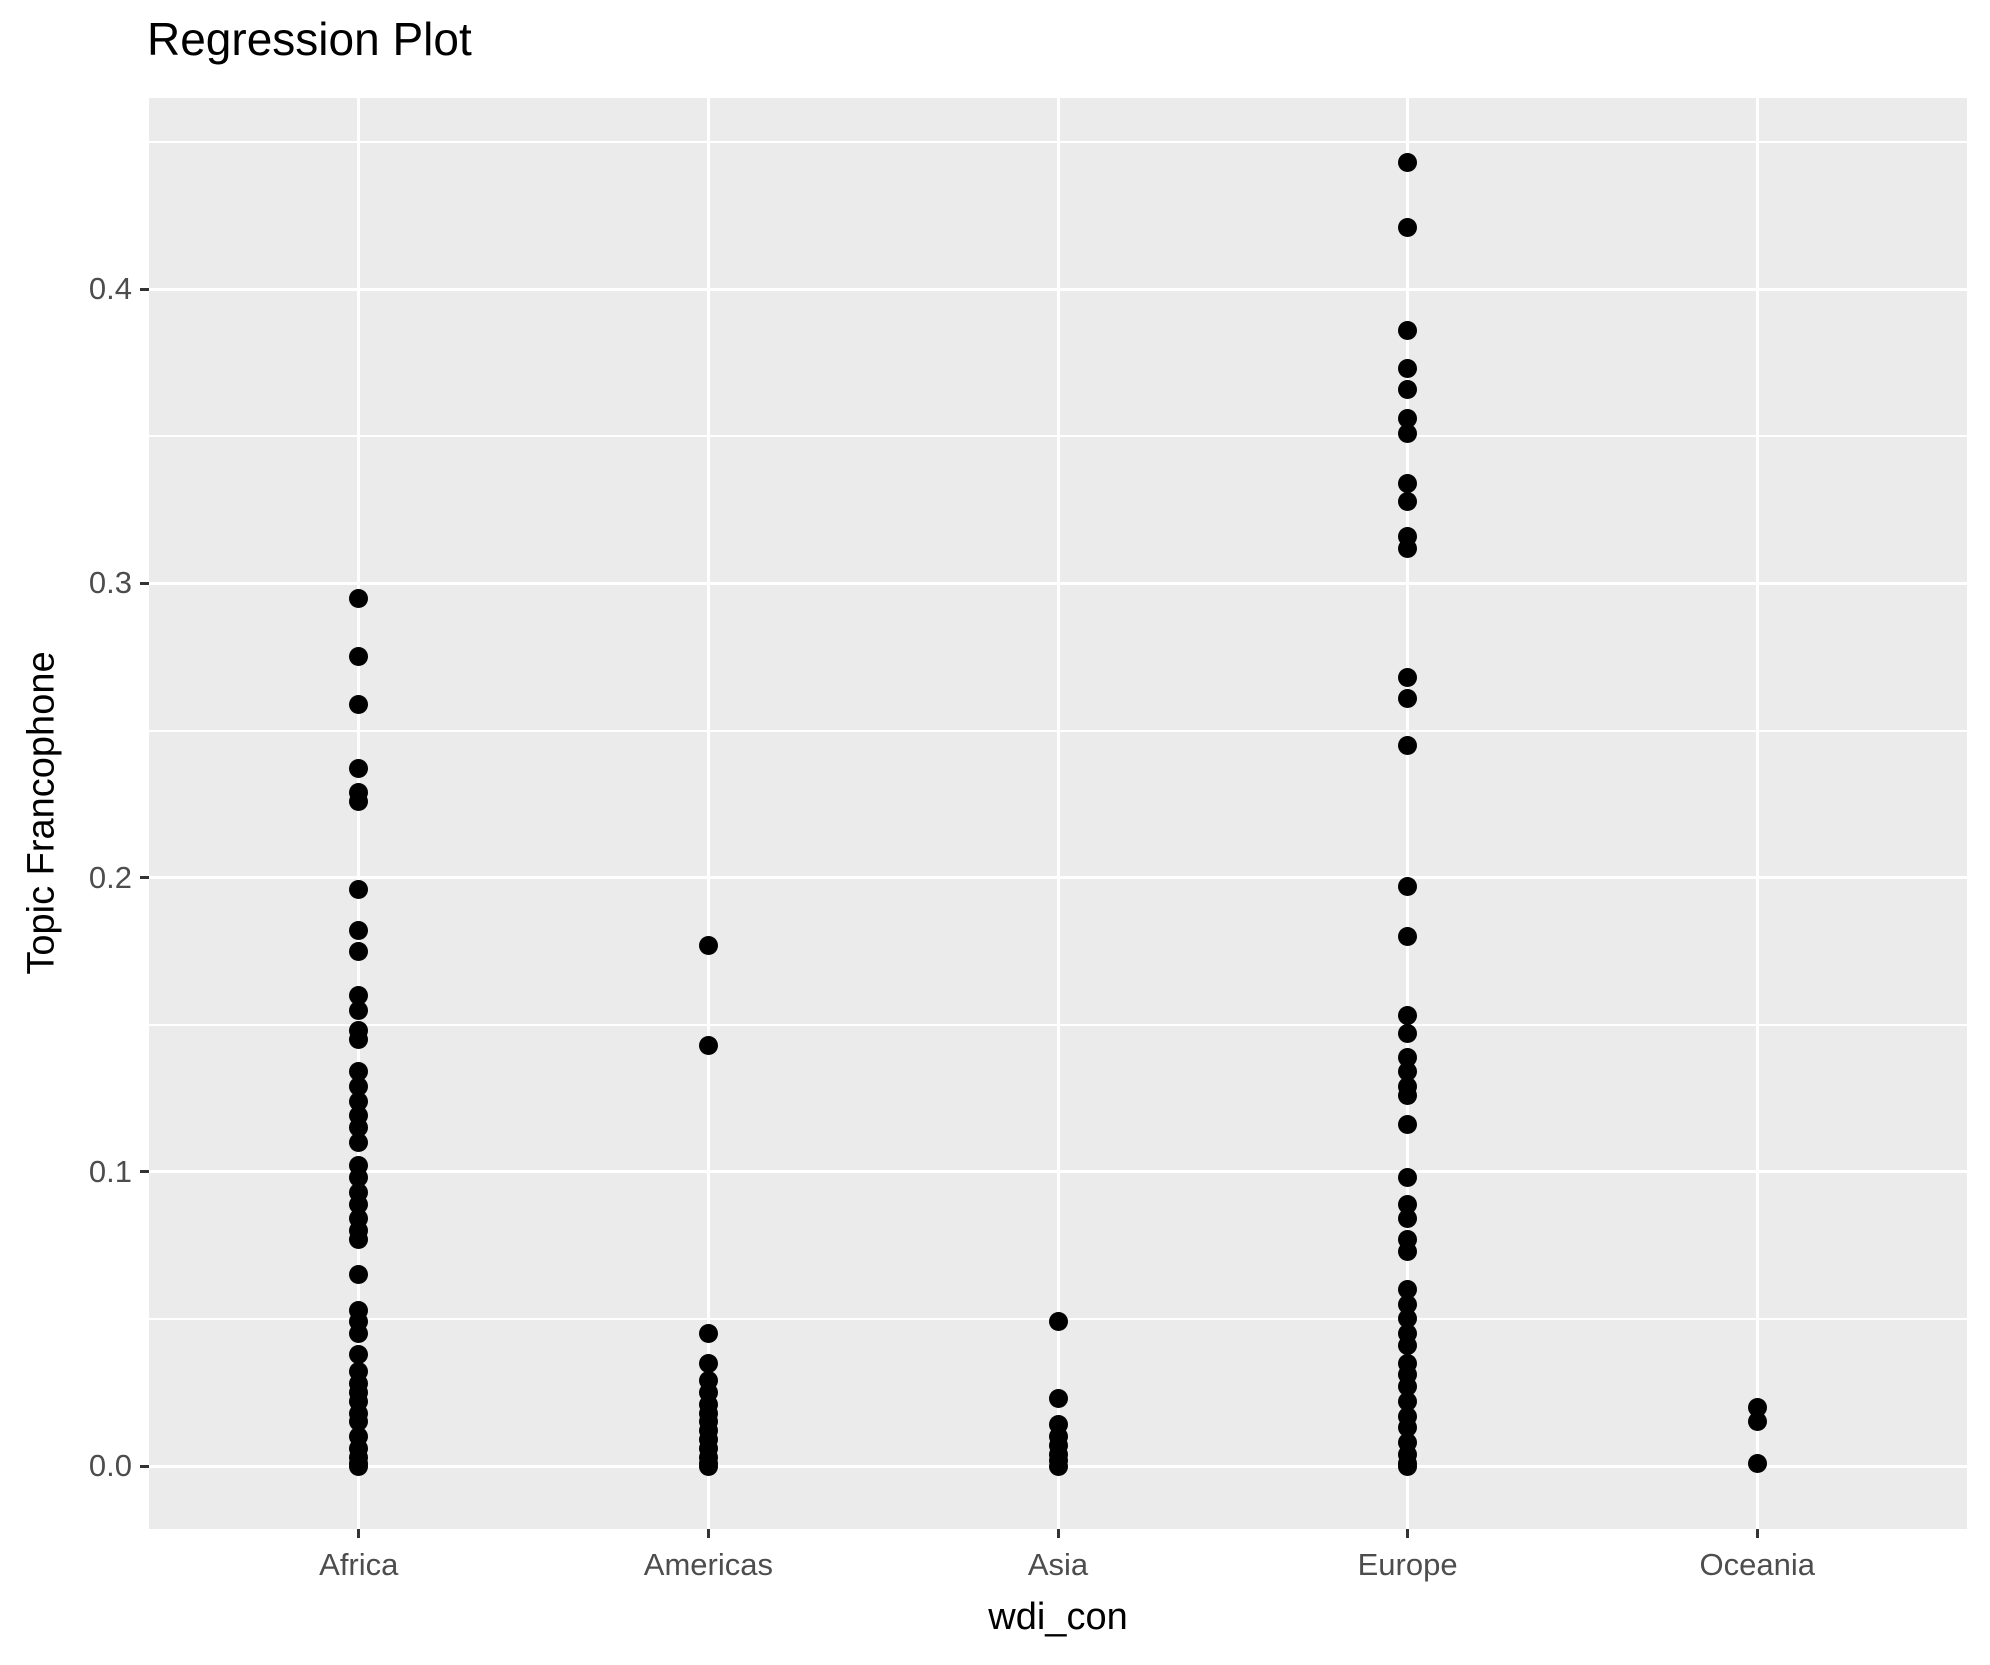  I want to click on x-tick-label: Oceania, so click(1757, 1564).